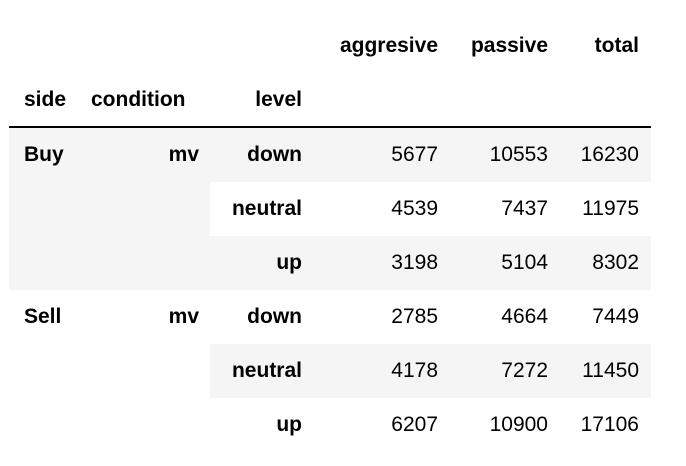 The image size is (686, 466). I want to click on cell-aggresive: 4178, so click(414, 370).